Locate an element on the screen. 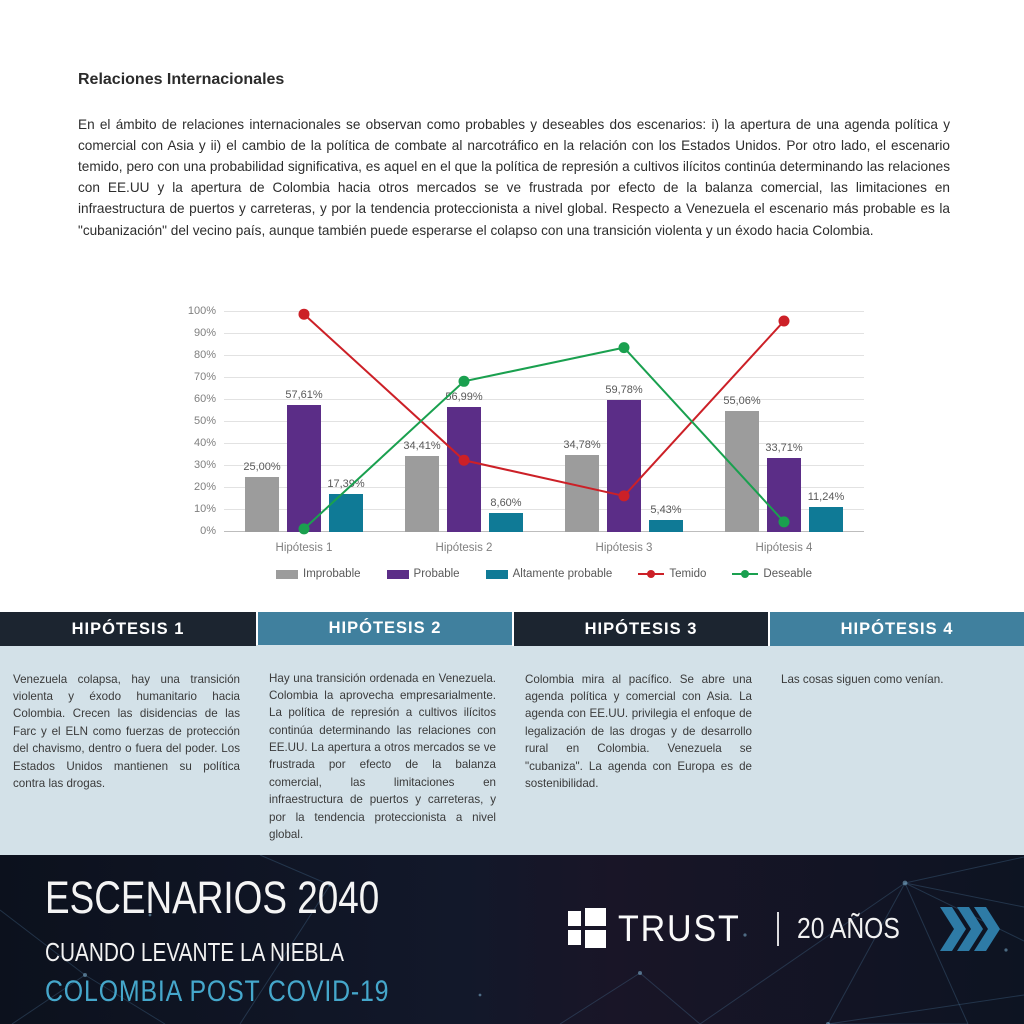 The width and height of the screenshot is (1024, 1024). bar-value-label: 56,99% is located at coordinates (464, 396).